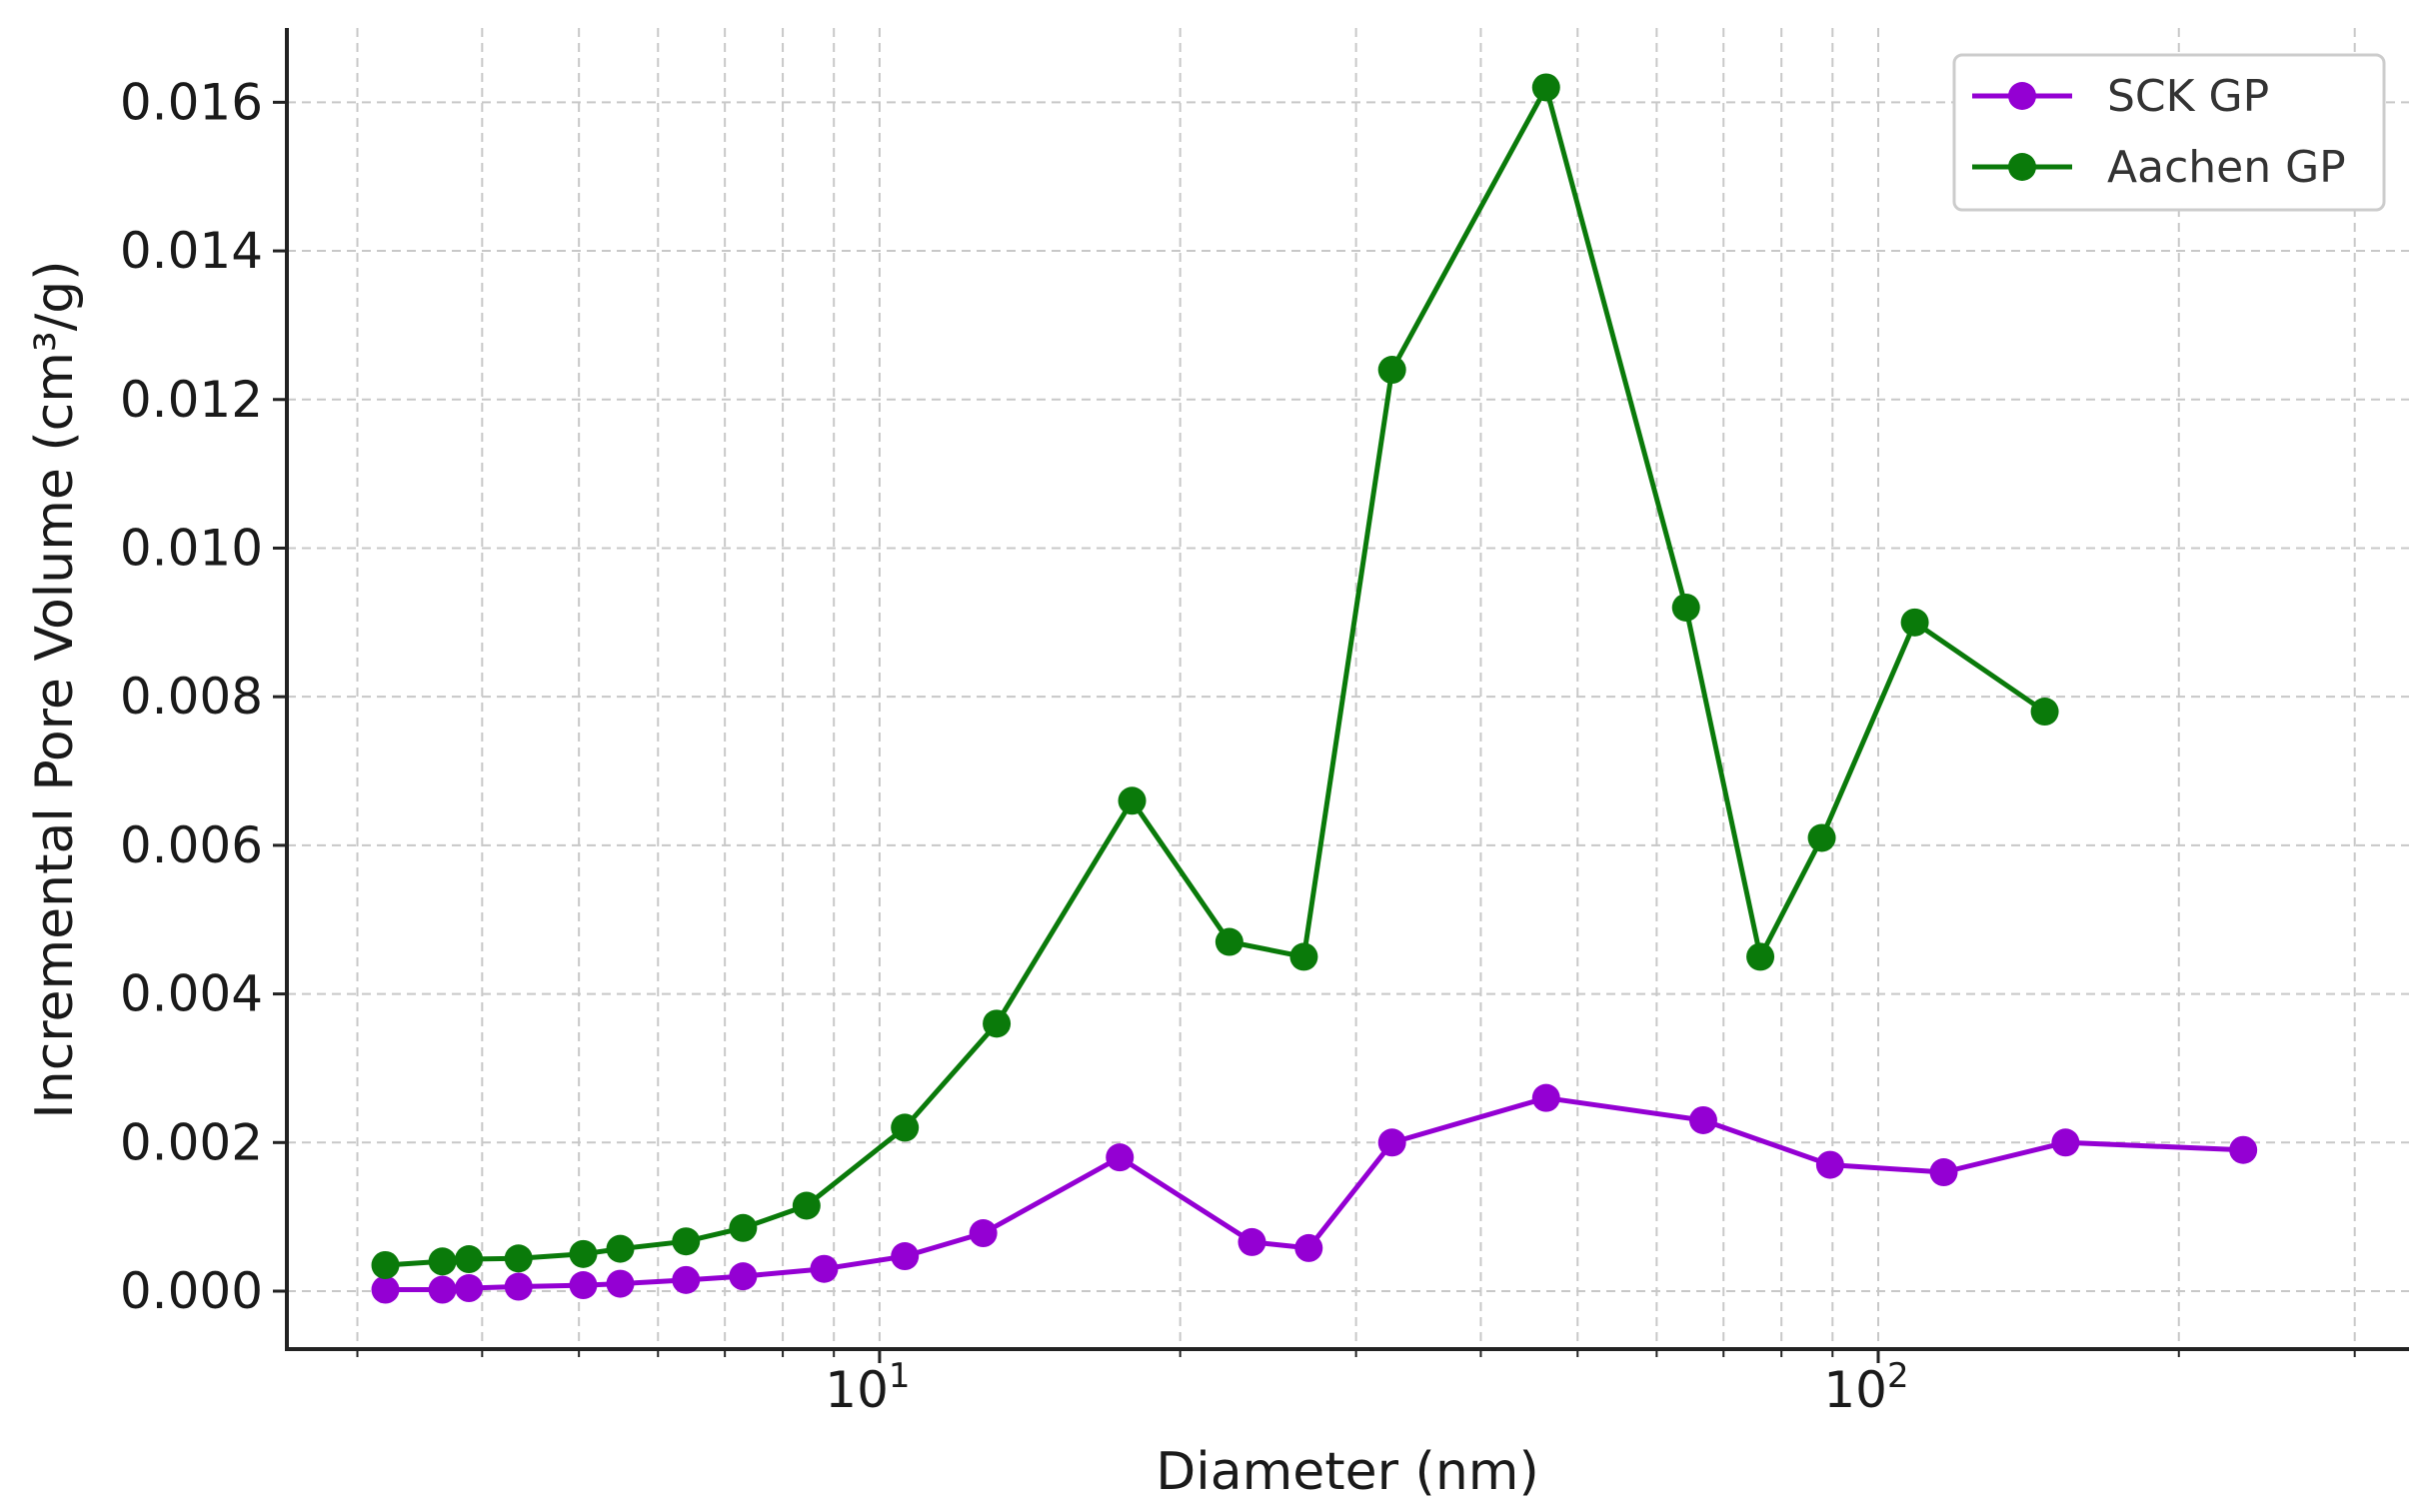 The width and height of the screenshot is (2436, 1512). I want to click on y-tick-label: 0.014, so click(192, 251).